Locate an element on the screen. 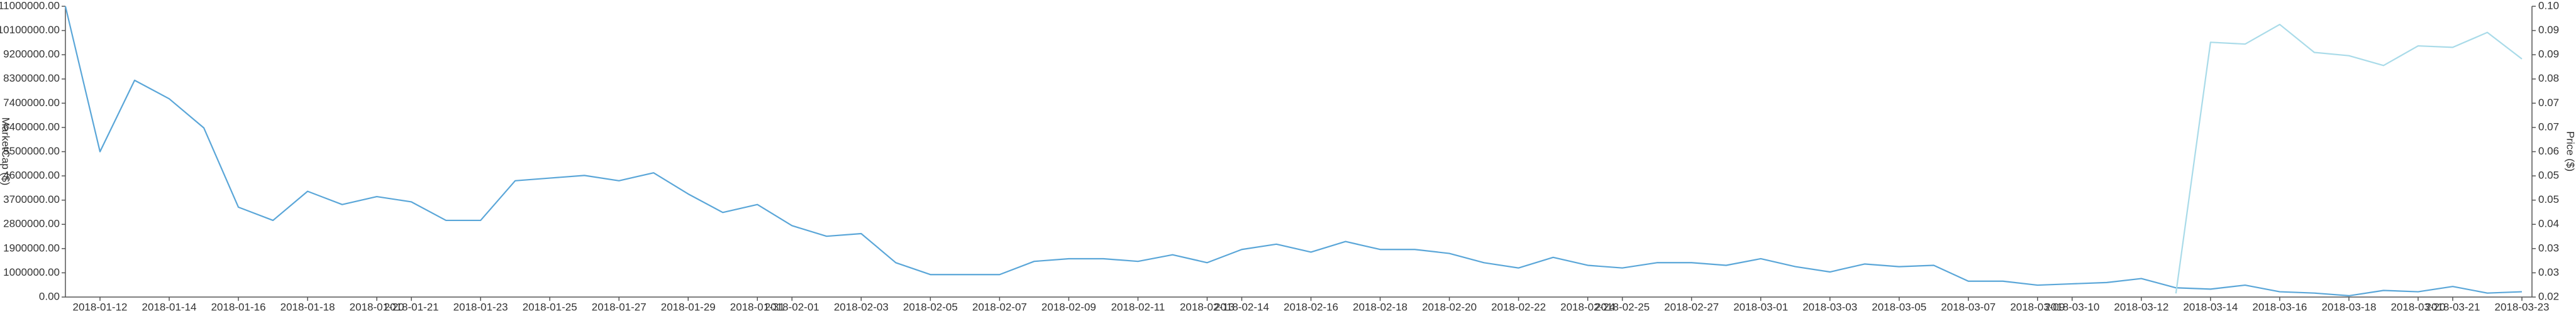  y2-tick-label: 0.08 is located at coordinates (2548, 78).